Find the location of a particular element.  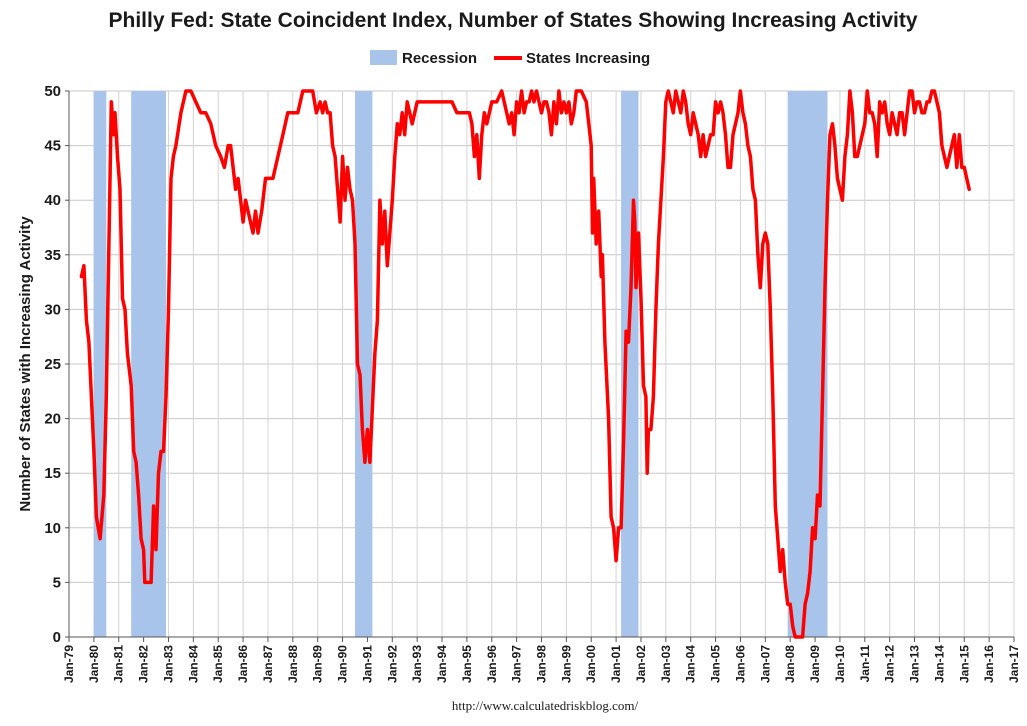

x-tick-label: Jan-14 is located at coordinates (939, 664).